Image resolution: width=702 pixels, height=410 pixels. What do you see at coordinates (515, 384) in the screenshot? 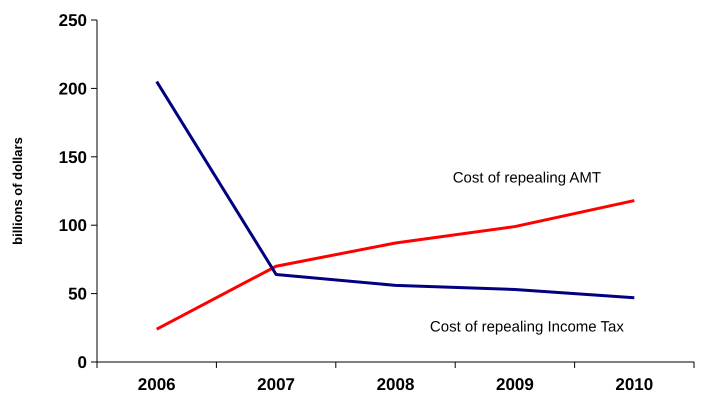
I see `x-tick-label: 2009` at bounding box center [515, 384].